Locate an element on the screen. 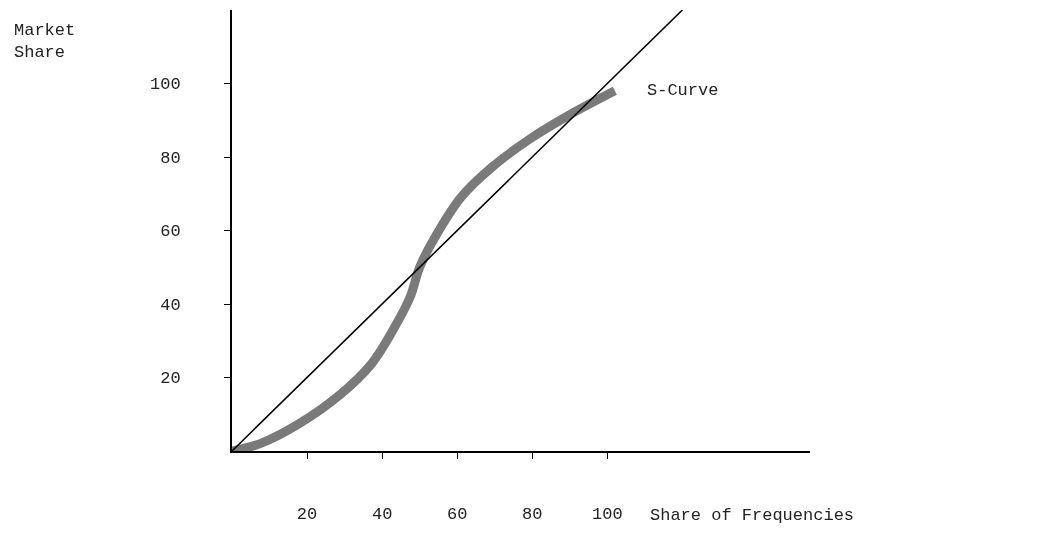 This screenshot has height=534, width=1040. x-tick-label: 100 is located at coordinates (607, 515).